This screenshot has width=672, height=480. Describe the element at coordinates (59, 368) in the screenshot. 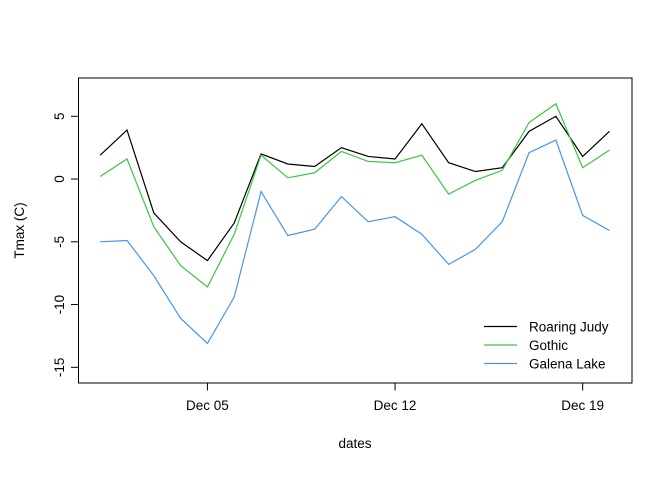

I see `y-tick-label: -15` at that location.